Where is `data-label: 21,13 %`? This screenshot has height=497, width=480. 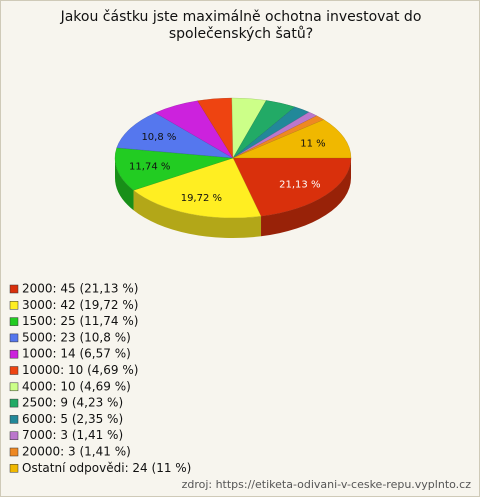 data-label: 21,13 % is located at coordinates (299, 185).